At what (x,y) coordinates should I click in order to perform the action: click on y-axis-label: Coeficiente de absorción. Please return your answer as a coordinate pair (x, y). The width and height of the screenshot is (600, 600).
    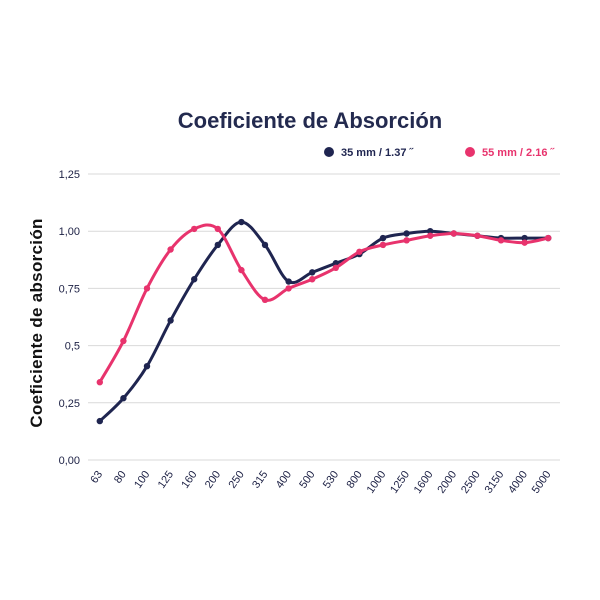
    Looking at the image, I should click on (36, 322).